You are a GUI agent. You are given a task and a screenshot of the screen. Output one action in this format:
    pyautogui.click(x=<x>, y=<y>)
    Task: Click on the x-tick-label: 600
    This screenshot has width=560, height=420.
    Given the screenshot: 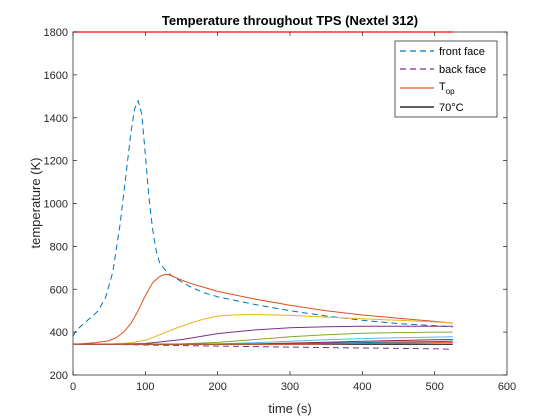 What is the action you would take?
    pyautogui.click(x=507, y=387)
    